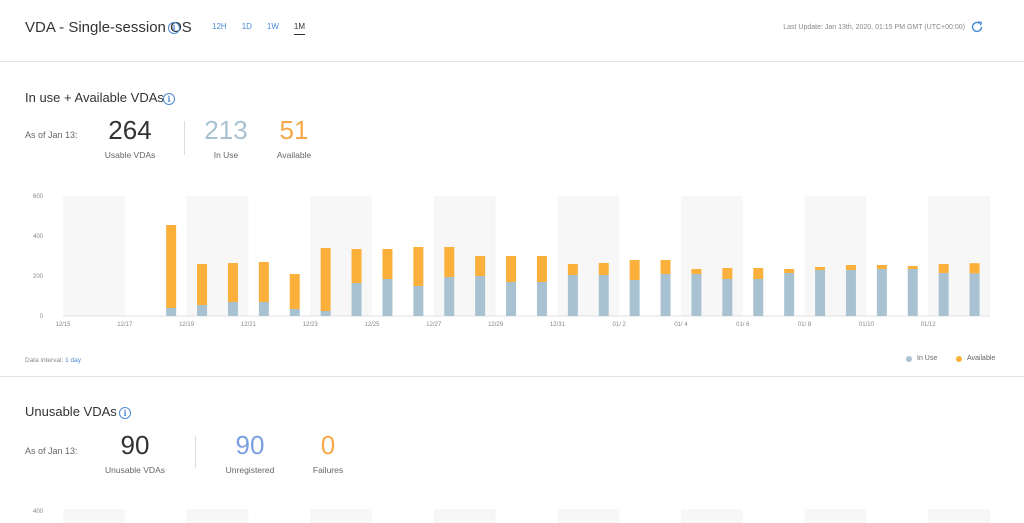  I want to click on metric-in-use: 213 In Use, so click(226, 138).